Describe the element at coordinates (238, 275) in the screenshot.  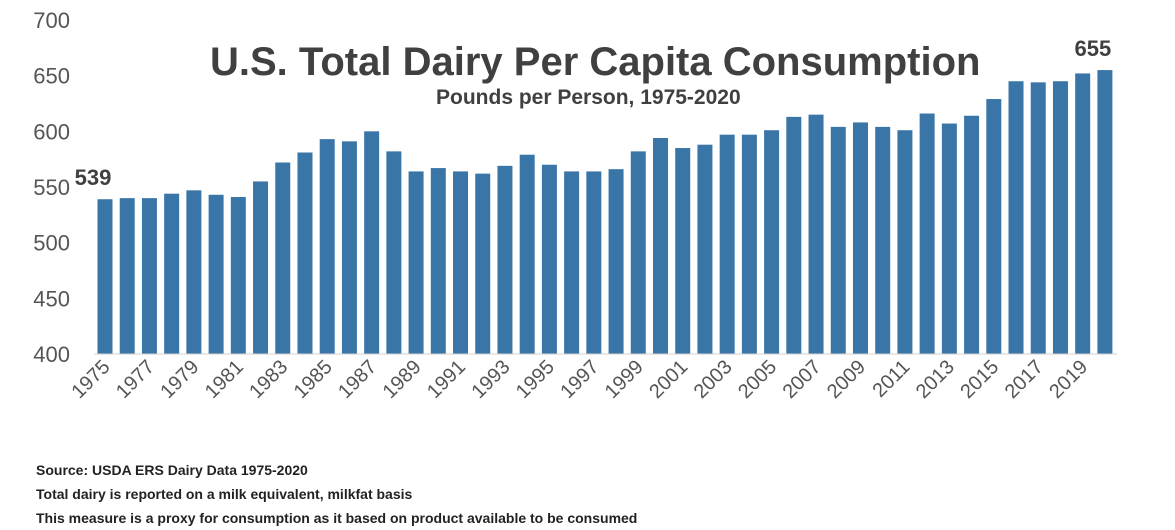
I see `bar-1981` at that location.